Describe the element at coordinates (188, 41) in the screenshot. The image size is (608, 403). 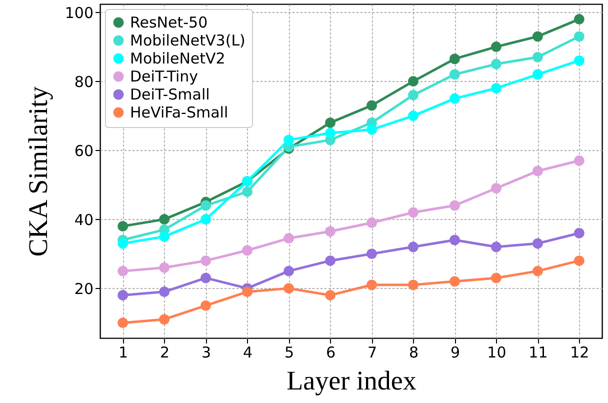
I see `legend-label: MobileNetV3(L)` at that location.